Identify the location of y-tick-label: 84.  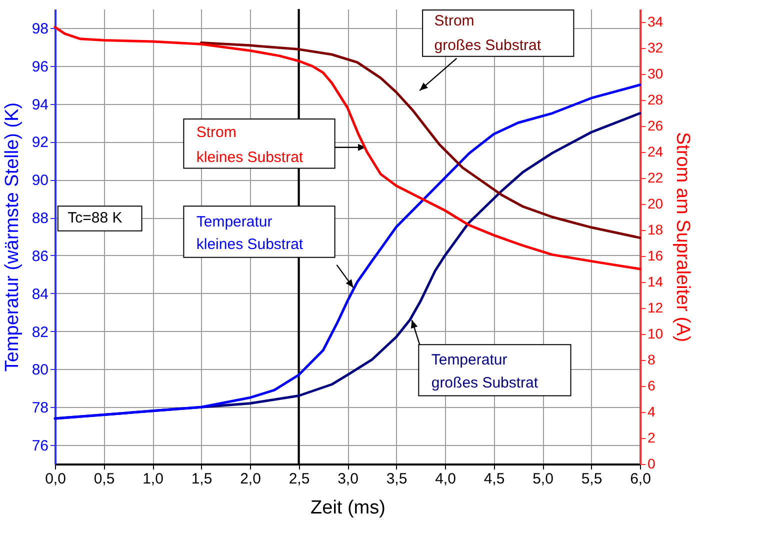
(40, 294).